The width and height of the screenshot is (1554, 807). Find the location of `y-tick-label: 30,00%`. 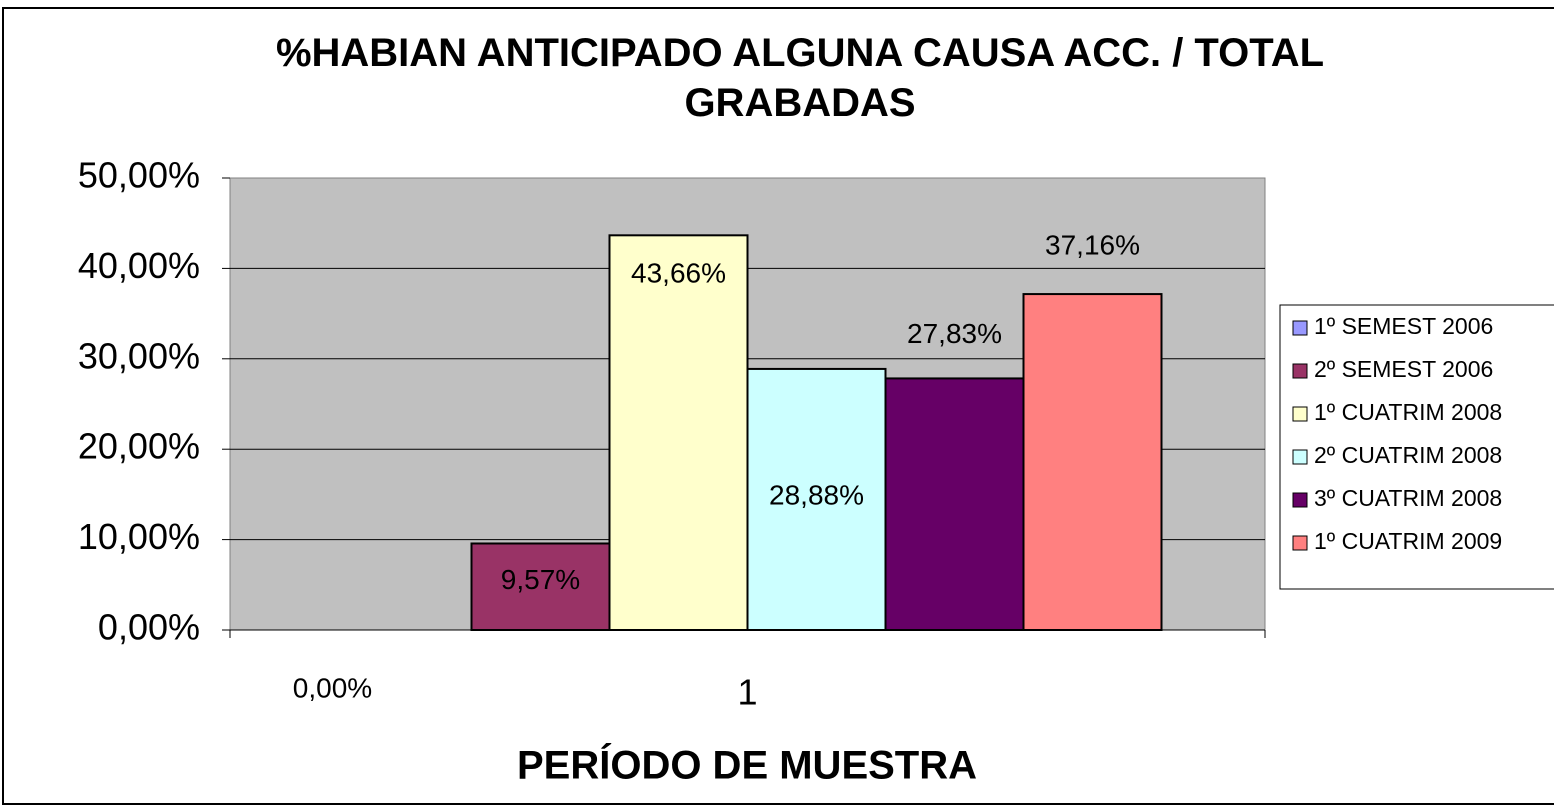

y-tick-label: 30,00% is located at coordinates (139, 355).